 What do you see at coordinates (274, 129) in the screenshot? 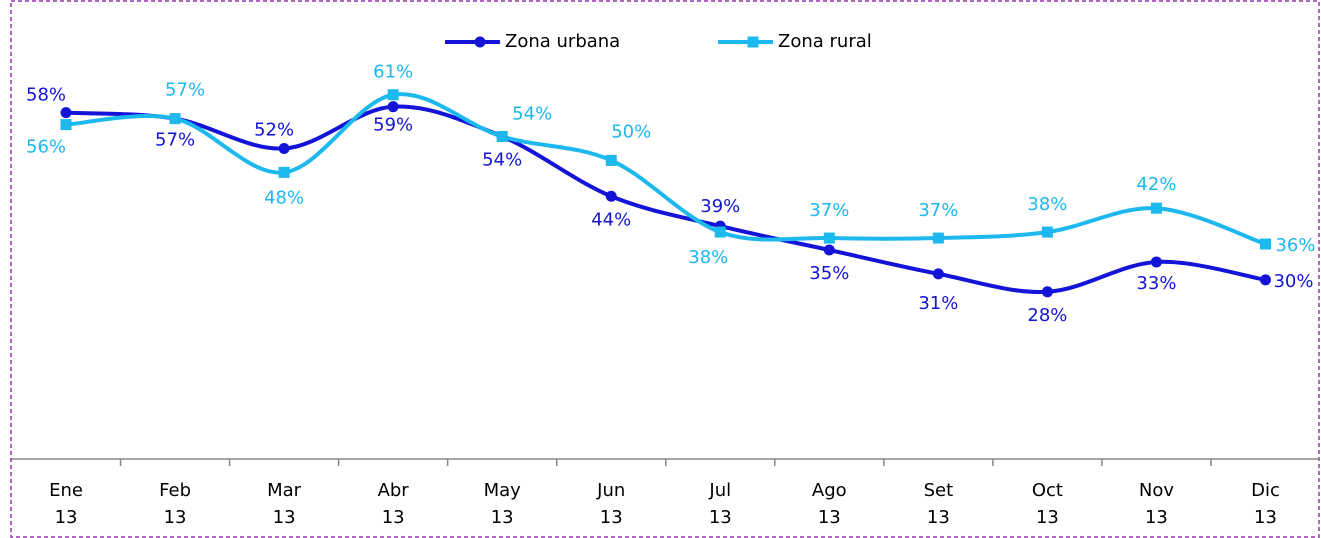
I see `data-label: 52%` at bounding box center [274, 129].